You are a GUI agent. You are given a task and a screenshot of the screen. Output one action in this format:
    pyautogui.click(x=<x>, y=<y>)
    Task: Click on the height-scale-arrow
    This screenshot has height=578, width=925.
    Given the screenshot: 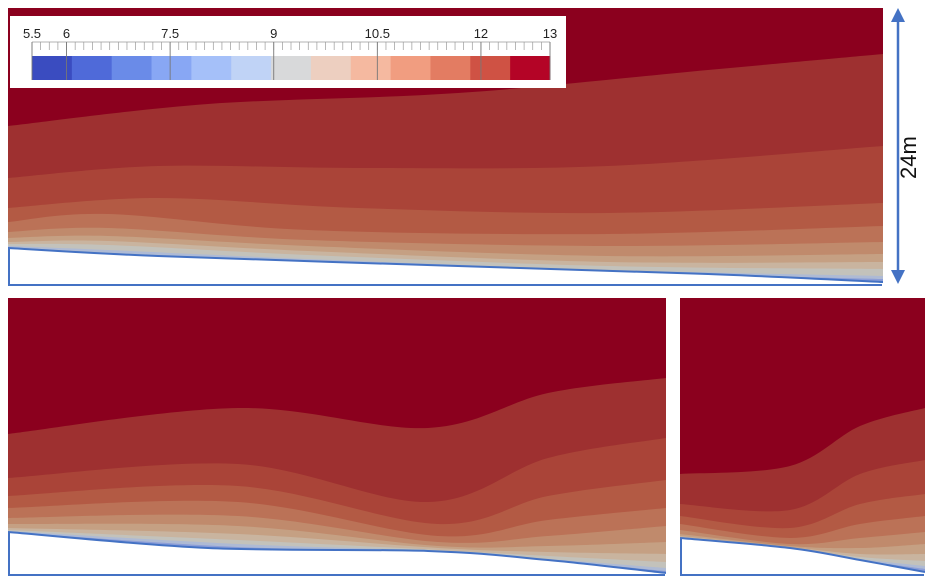 What is the action you would take?
    pyautogui.click(x=898, y=146)
    